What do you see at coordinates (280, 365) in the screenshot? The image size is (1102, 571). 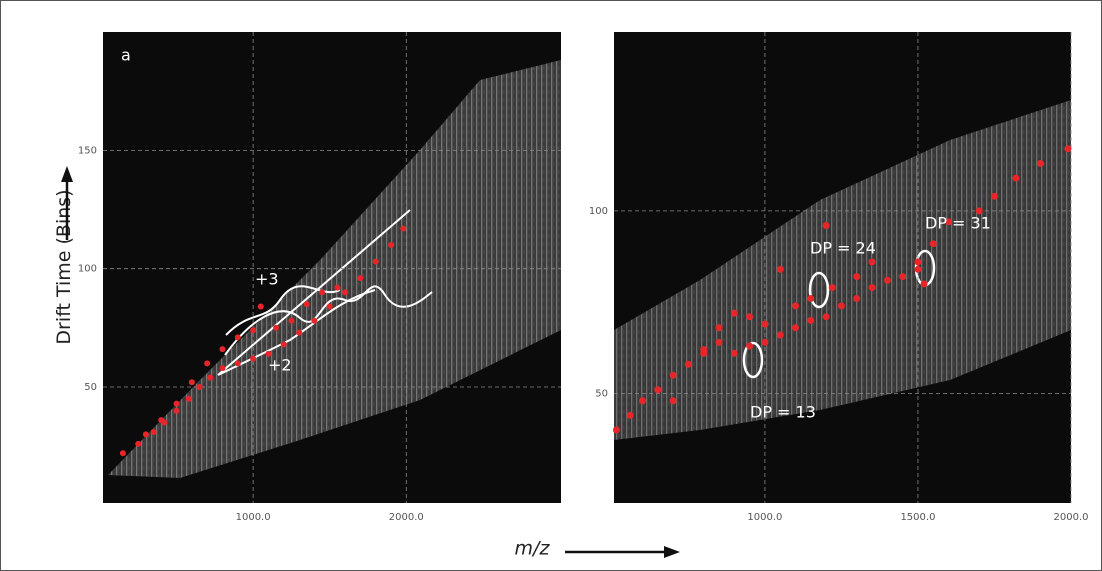 I see `annotation: +2` at bounding box center [280, 365].